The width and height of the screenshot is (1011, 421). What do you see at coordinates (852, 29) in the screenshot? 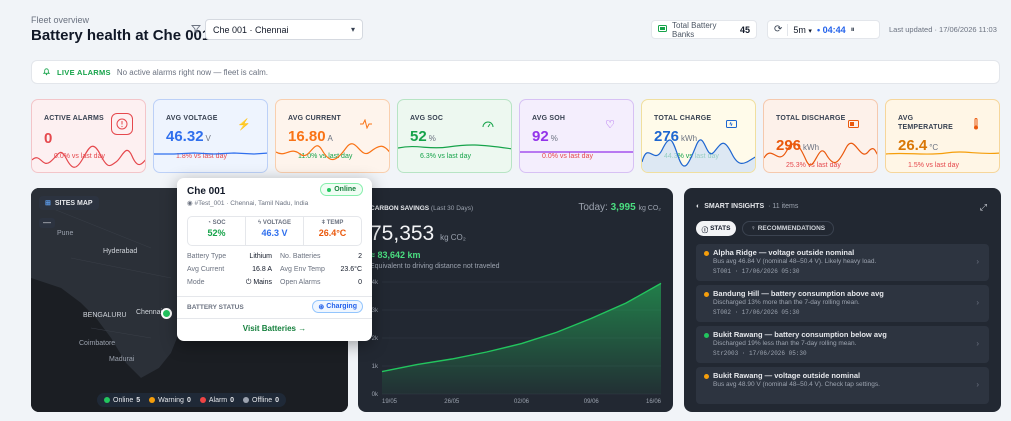
I see `pause-icon: ⏸` at bounding box center [852, 29].